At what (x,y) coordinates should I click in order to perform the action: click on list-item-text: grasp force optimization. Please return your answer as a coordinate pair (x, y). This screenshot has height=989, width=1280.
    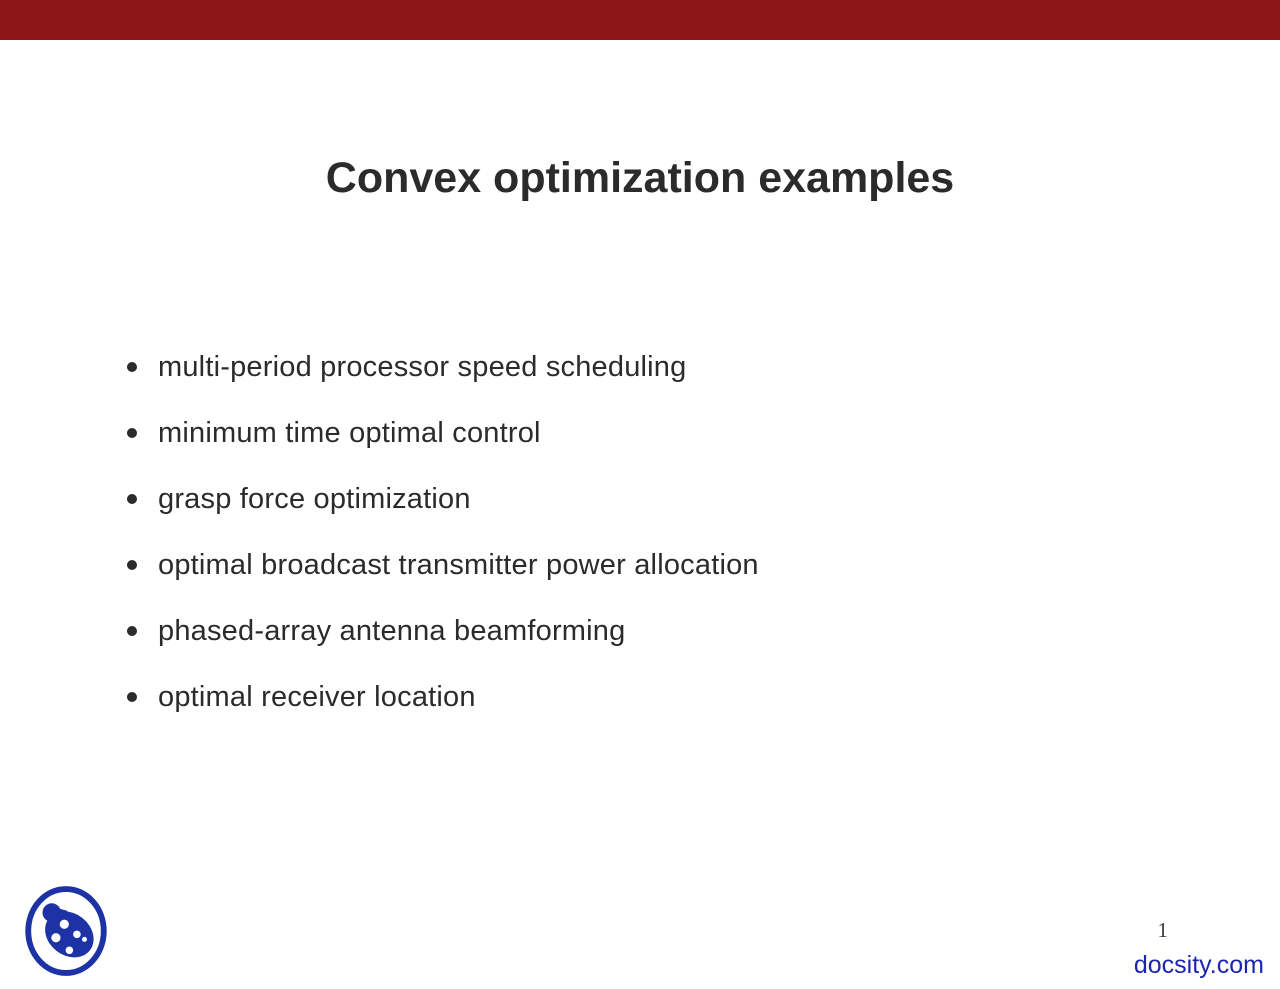
    Looking at the image, I should click on (314, 499).